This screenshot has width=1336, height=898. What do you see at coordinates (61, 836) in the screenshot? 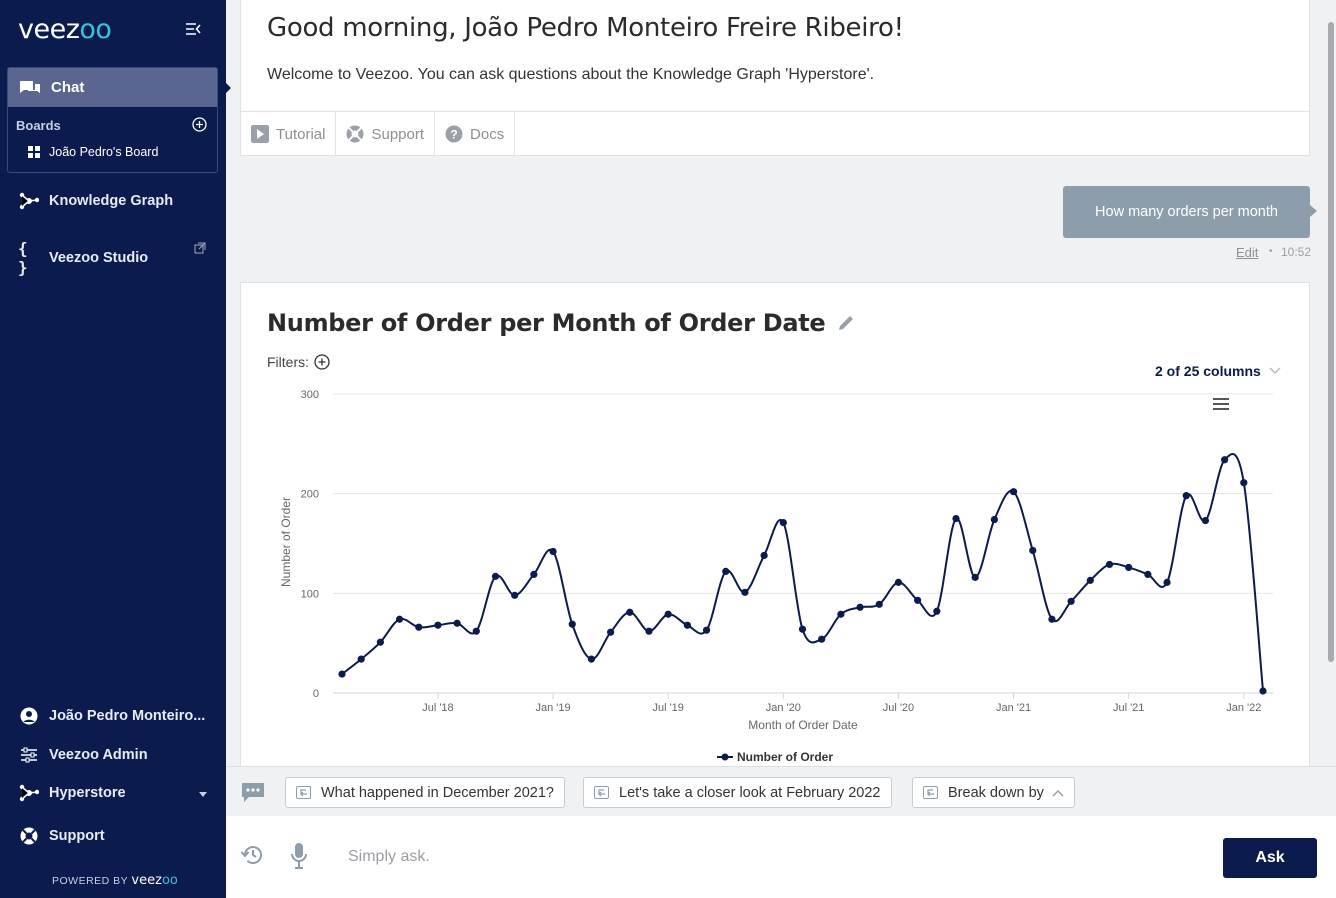
I see `sidebar-item-support: Support` at bounding box center [61, 836].